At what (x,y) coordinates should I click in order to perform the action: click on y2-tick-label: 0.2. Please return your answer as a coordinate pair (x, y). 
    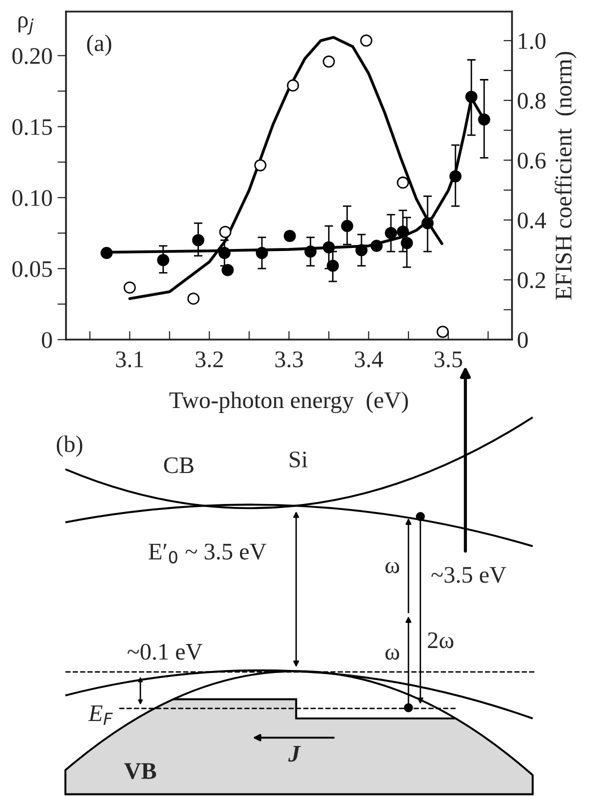
    Looking at the image, I should click on (532, 280).